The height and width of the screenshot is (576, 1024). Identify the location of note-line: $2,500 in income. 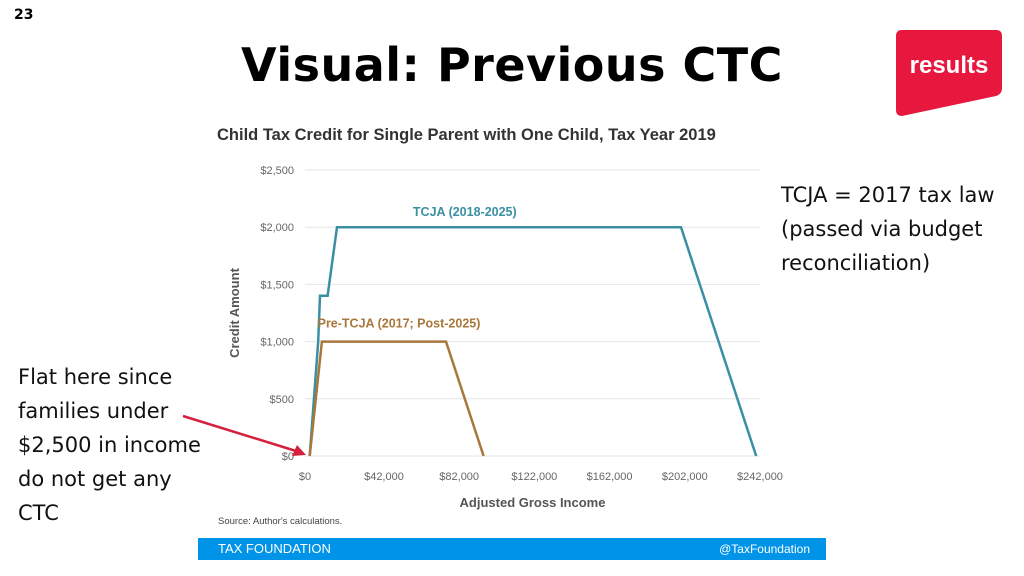
(109, 445).